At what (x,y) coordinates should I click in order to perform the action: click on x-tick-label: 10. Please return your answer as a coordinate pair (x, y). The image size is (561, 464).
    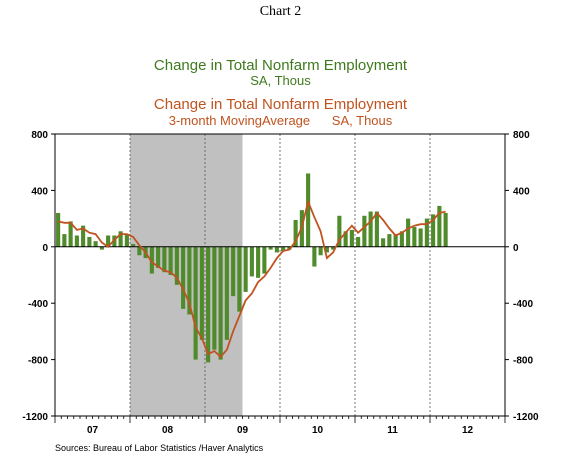
    Looking at the image, I should click on (318, 430).